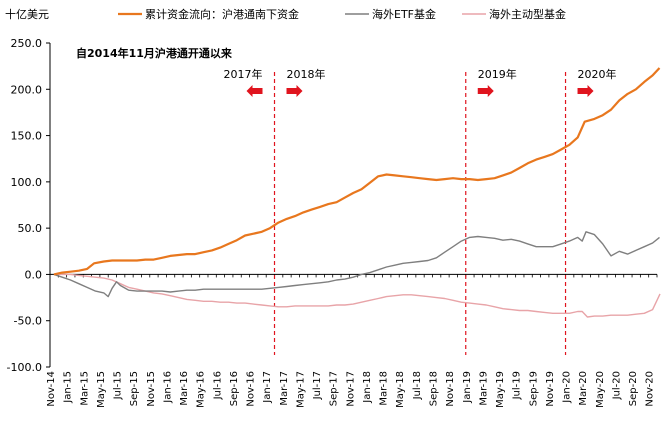 The height and width of the screenshot is (436, 661). What do you see at coordinates (350, 389) in the screenshot?
I see `x-tick-label: Nov-17` at bounding box center [350, 389].